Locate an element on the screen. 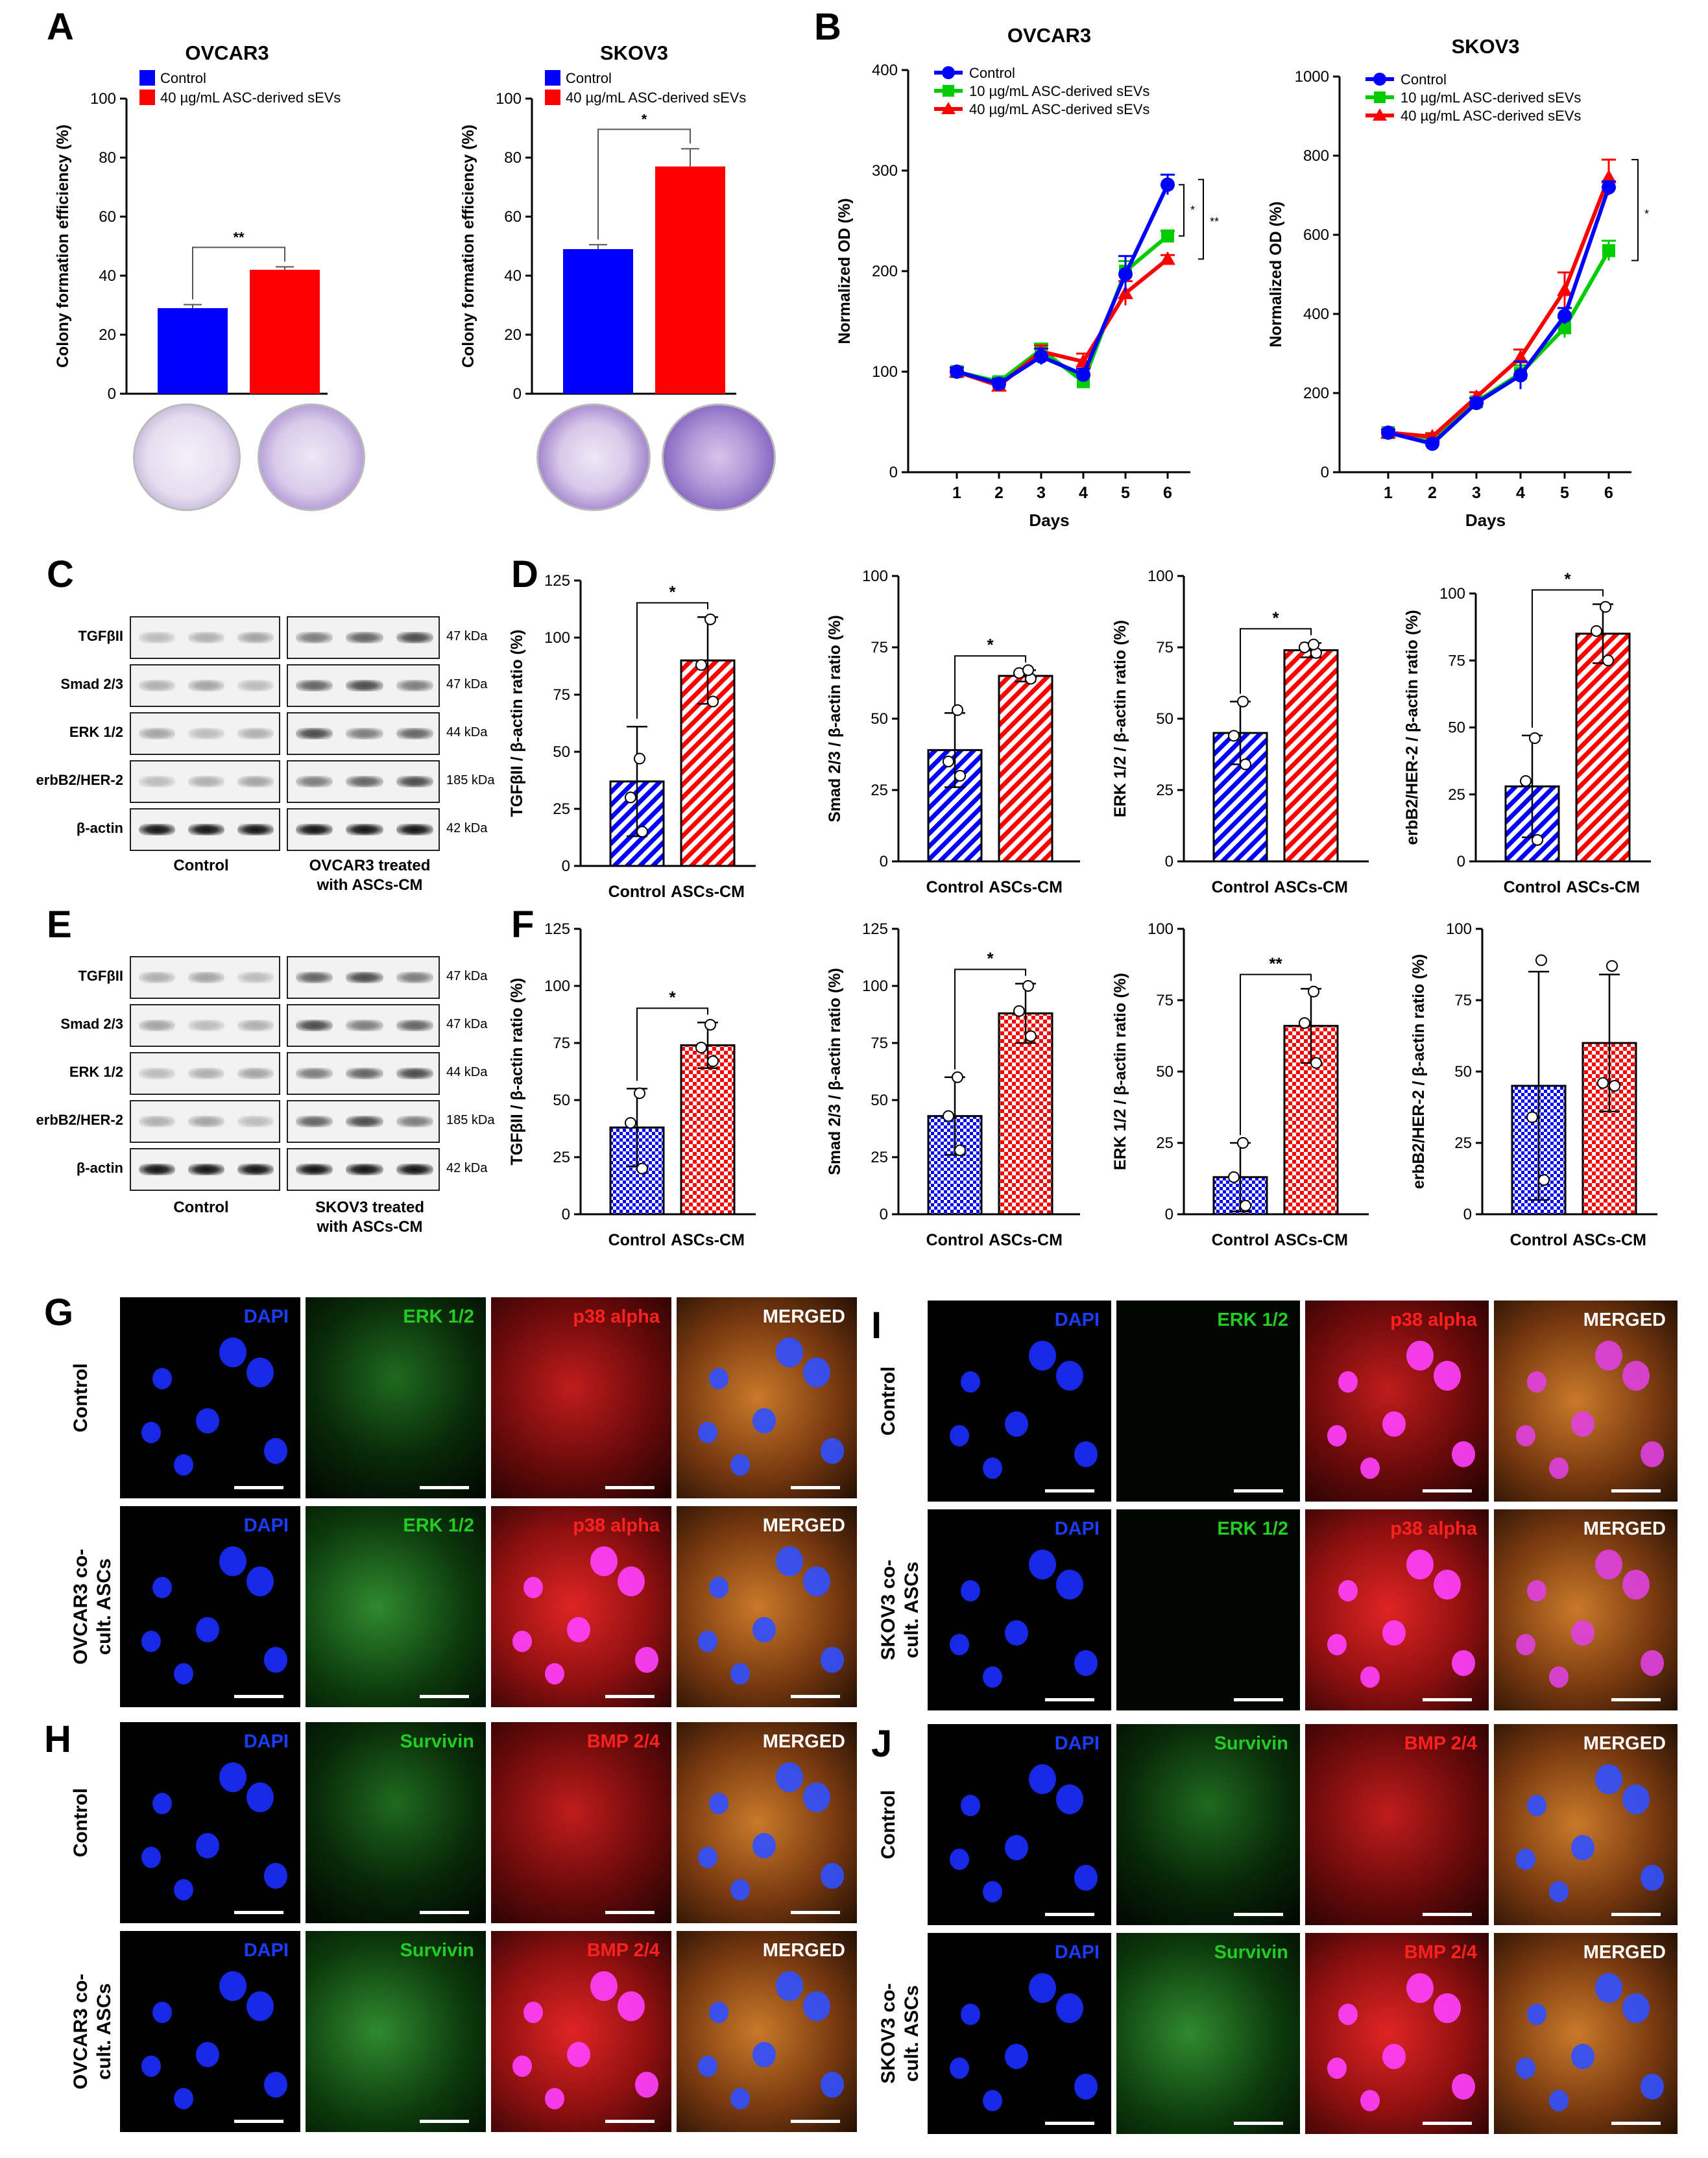 The width and height of the screenshot is (1708, 2158). B1-ytick-label: 100 is located at coordinates (885, 372).